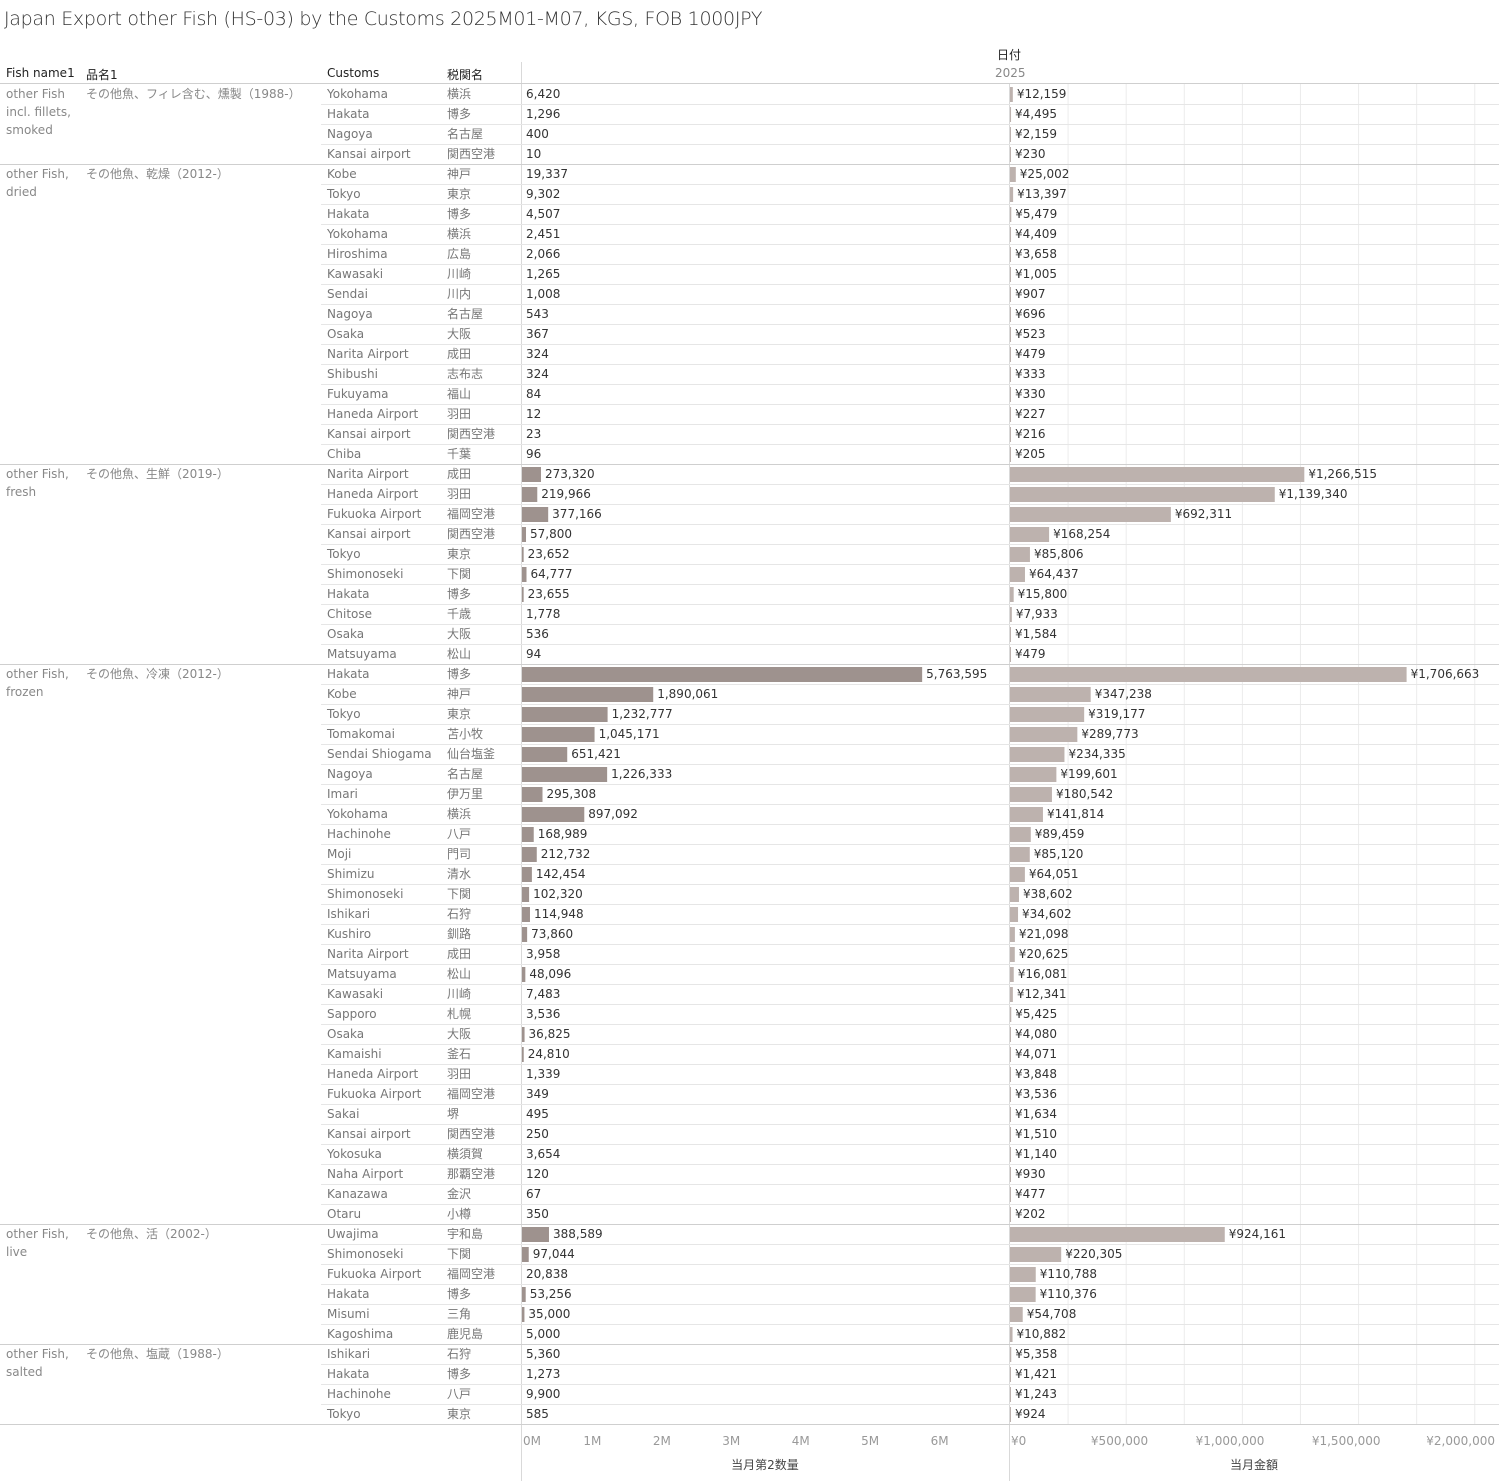  Describe the element at coordinates (1230, 1441) in the screenshot. I see `value-axis-tick: ¥1,000,000` at that location.